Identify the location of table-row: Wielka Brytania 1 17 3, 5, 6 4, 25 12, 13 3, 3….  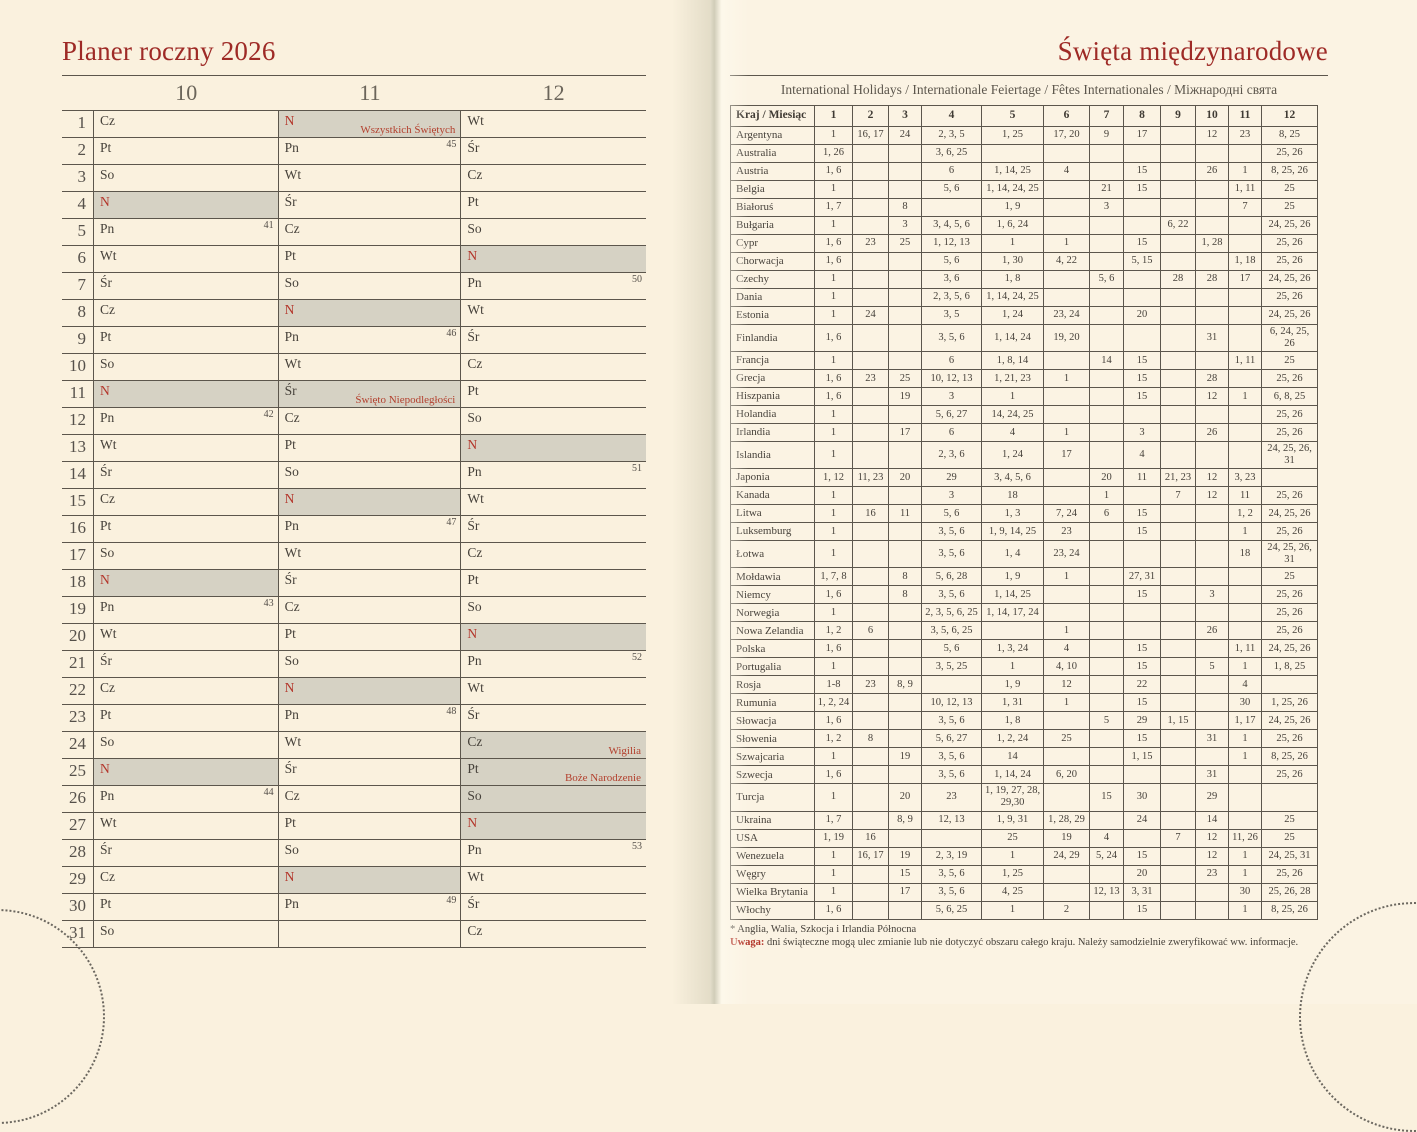
(1024, 892).